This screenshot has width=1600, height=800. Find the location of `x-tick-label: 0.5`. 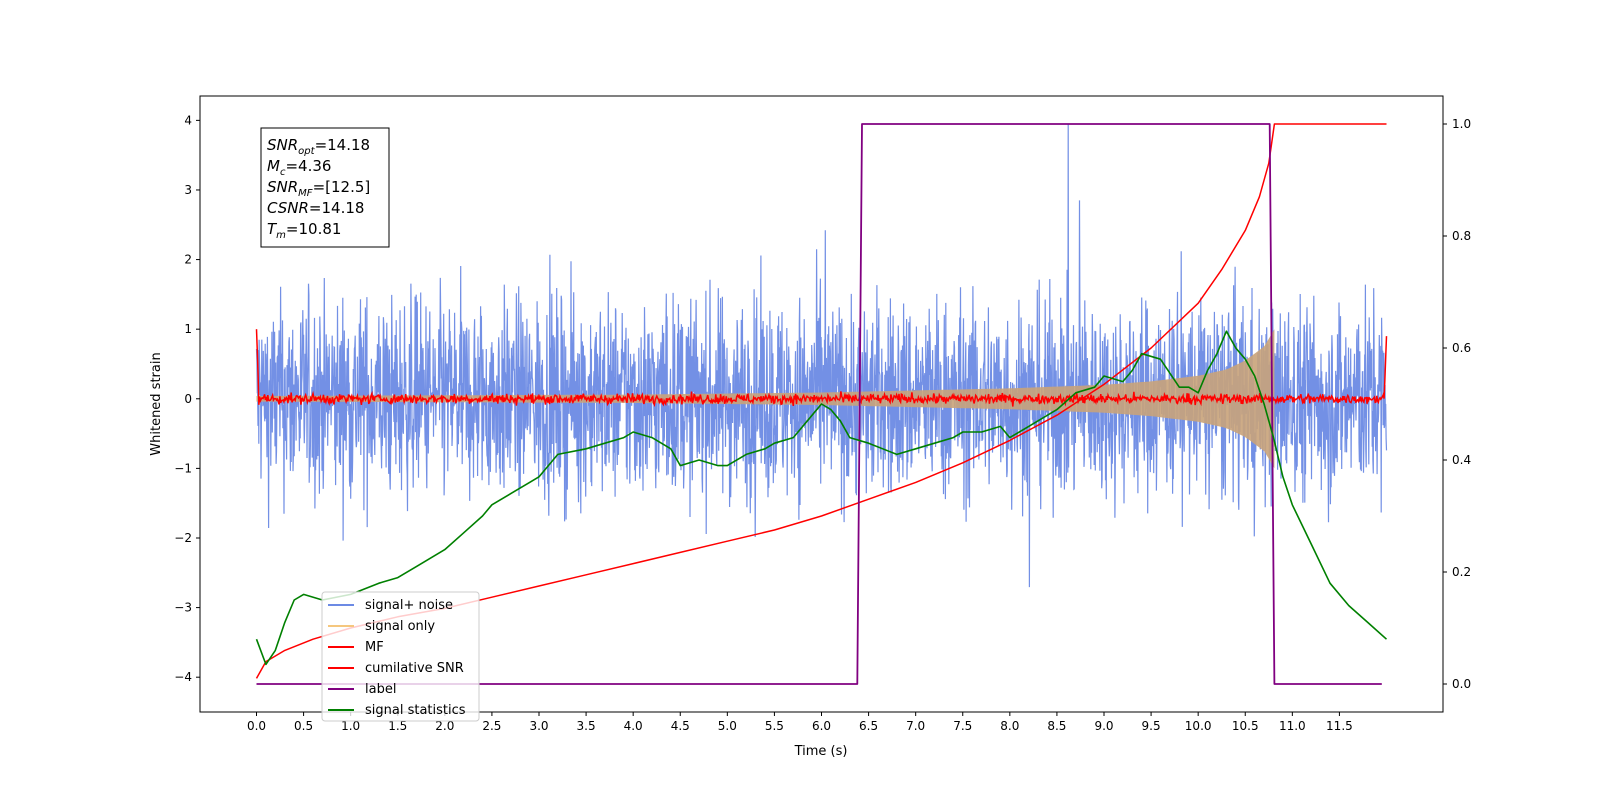

x-tick-label: 0.5 is located at coordinates (303, 726).